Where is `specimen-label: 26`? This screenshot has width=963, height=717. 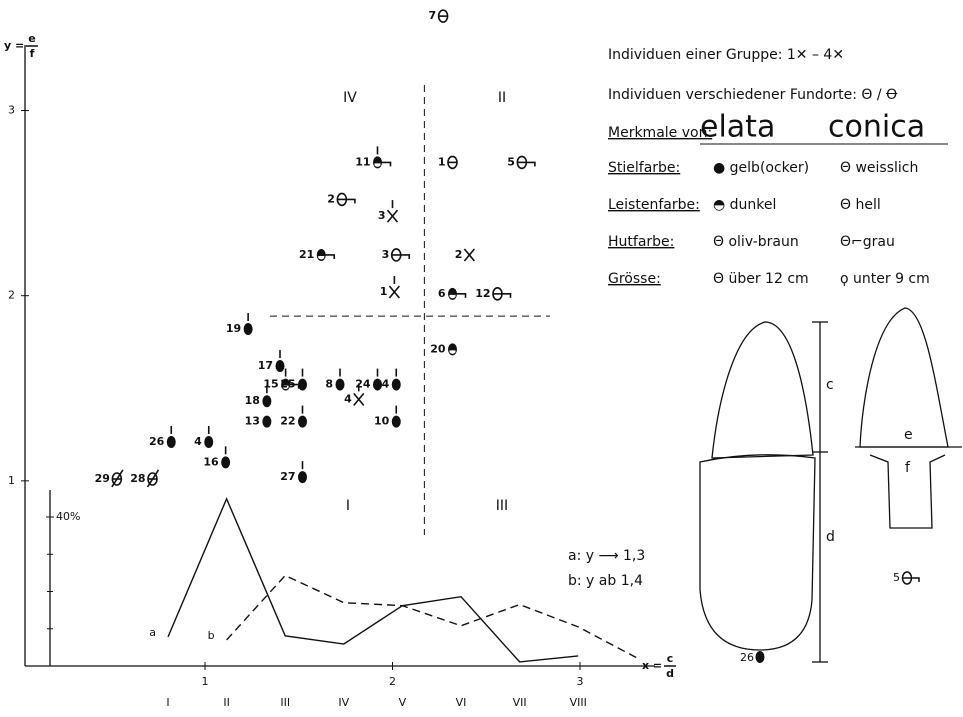
specimen-label: 26 is located at coordinates (747, 657).